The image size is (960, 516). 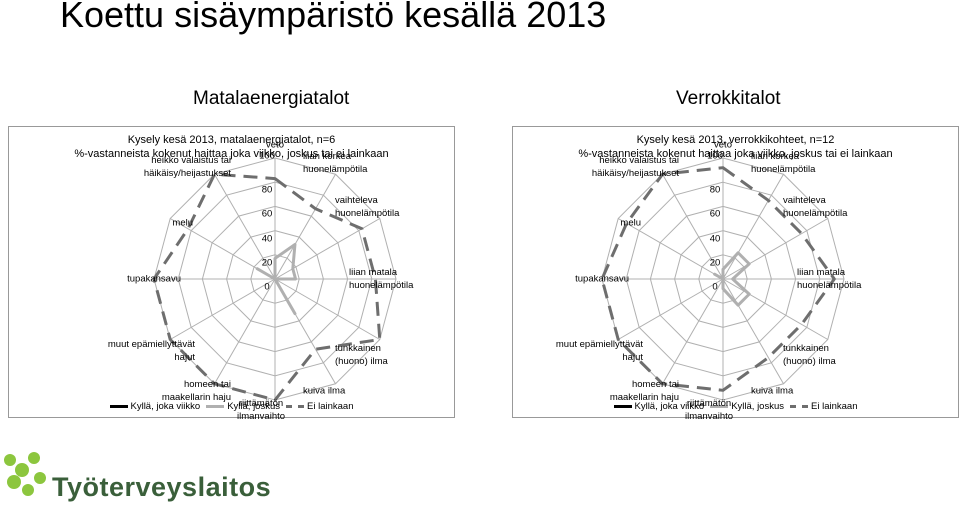 I want to click on left-chart-heading: Matalaenergiatalot, so click(x=271, y=98).